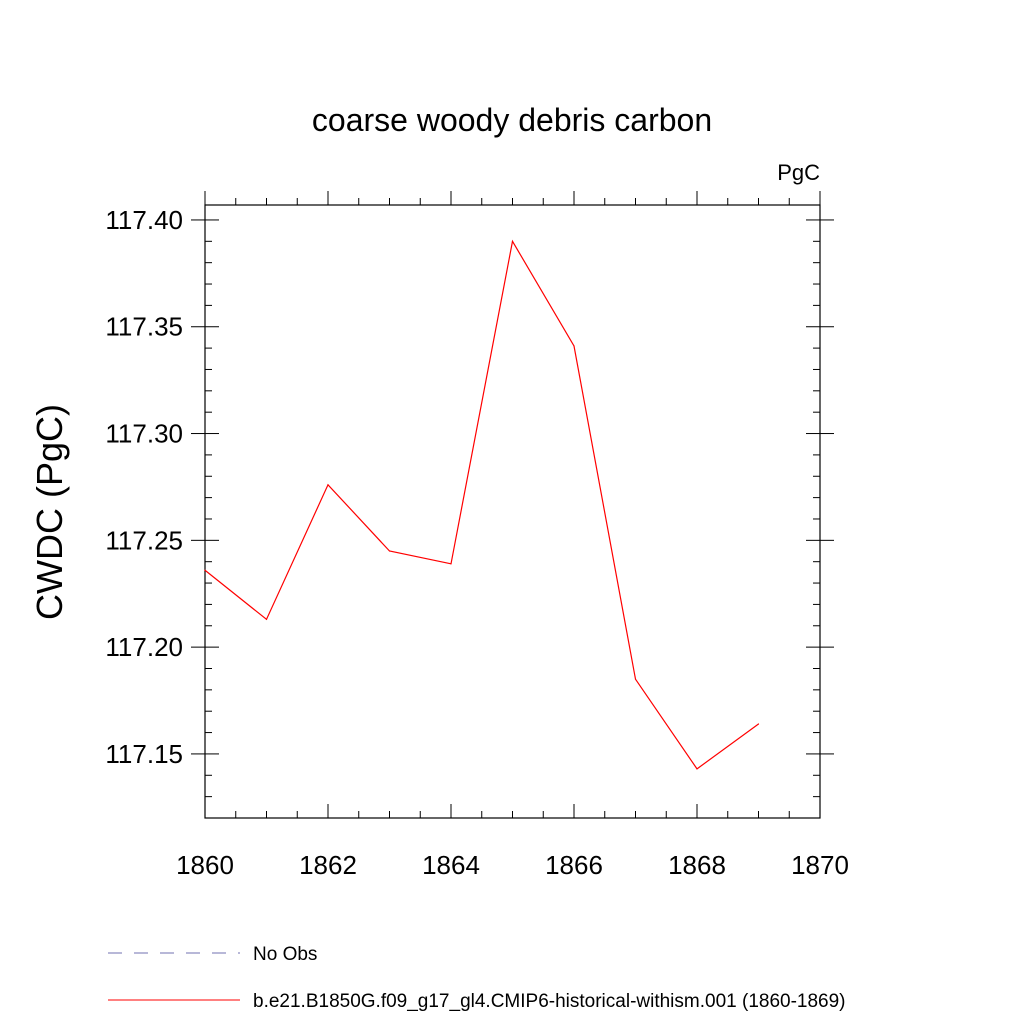 This screenshot has width=1024, height=1024. Describe the element at coordinates (820, 865) in the screenshot. I see `x-tick-label: 1870` at that location.